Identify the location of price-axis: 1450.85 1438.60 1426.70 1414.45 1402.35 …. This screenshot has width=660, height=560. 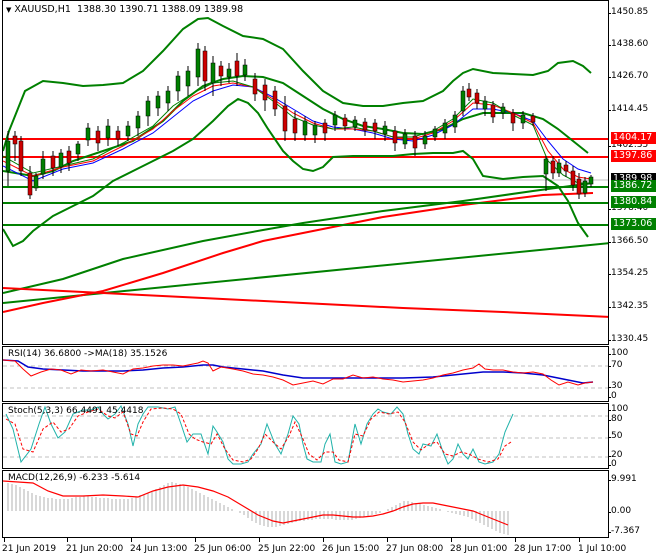
(633, 172).